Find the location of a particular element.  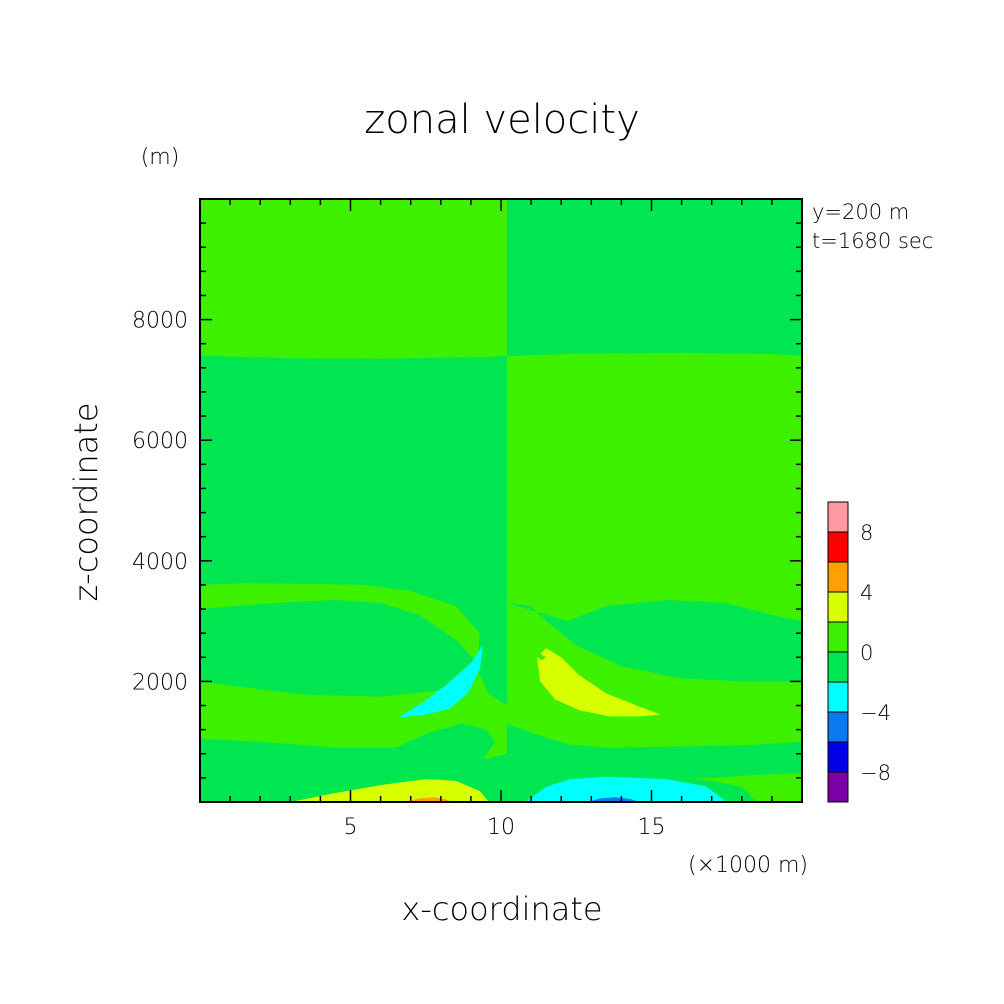

x-tick-label: 15 is located at coordinates (652, 827).